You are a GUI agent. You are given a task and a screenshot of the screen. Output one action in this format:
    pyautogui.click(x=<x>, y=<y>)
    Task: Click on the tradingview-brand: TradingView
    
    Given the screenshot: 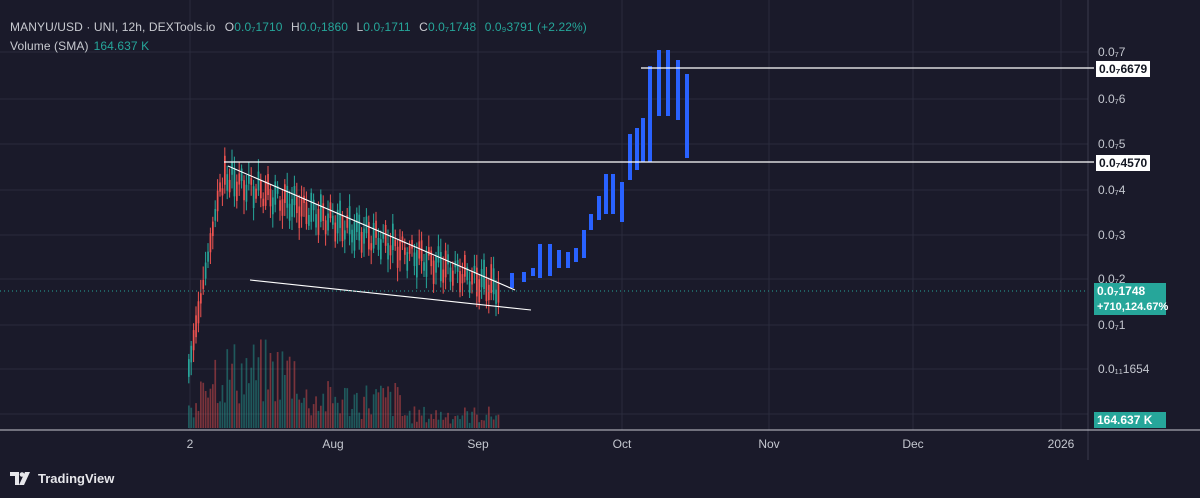 What is the action you would take?
    pyautogui.click(x=62, y=478)
    